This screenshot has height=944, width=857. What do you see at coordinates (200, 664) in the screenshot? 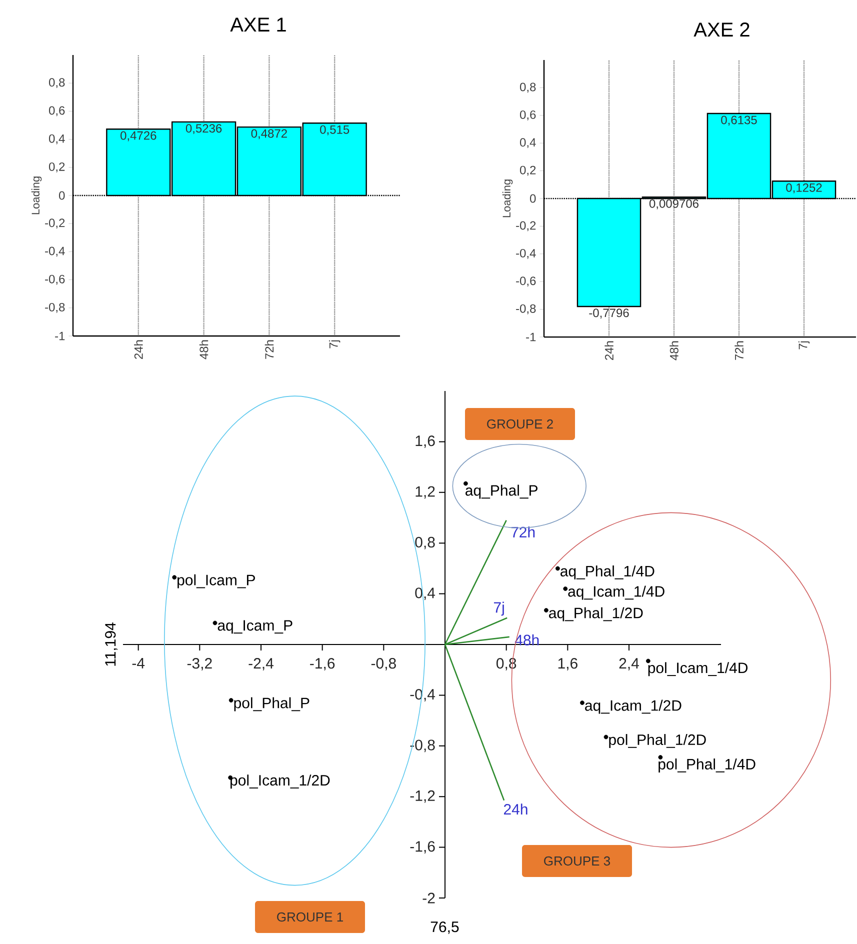
I see `x-tick-label: -3,2` at bounding box center [200, 664].